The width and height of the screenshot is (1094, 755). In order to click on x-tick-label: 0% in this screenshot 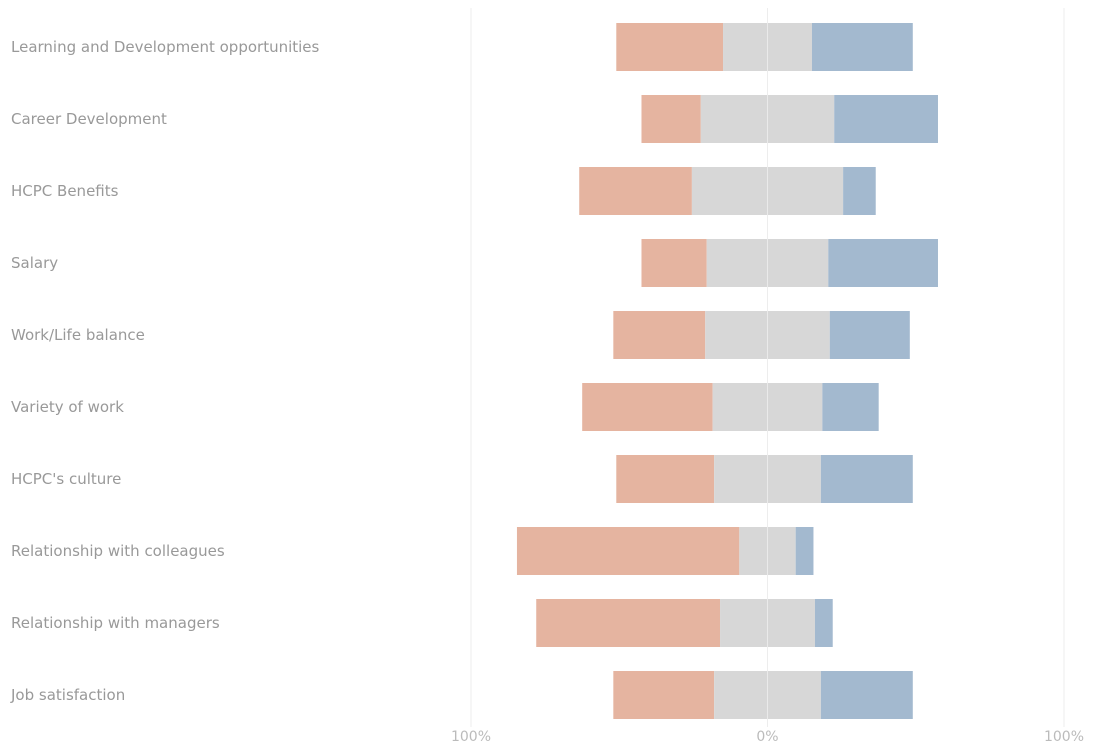, I will do `click(767, 737)`.